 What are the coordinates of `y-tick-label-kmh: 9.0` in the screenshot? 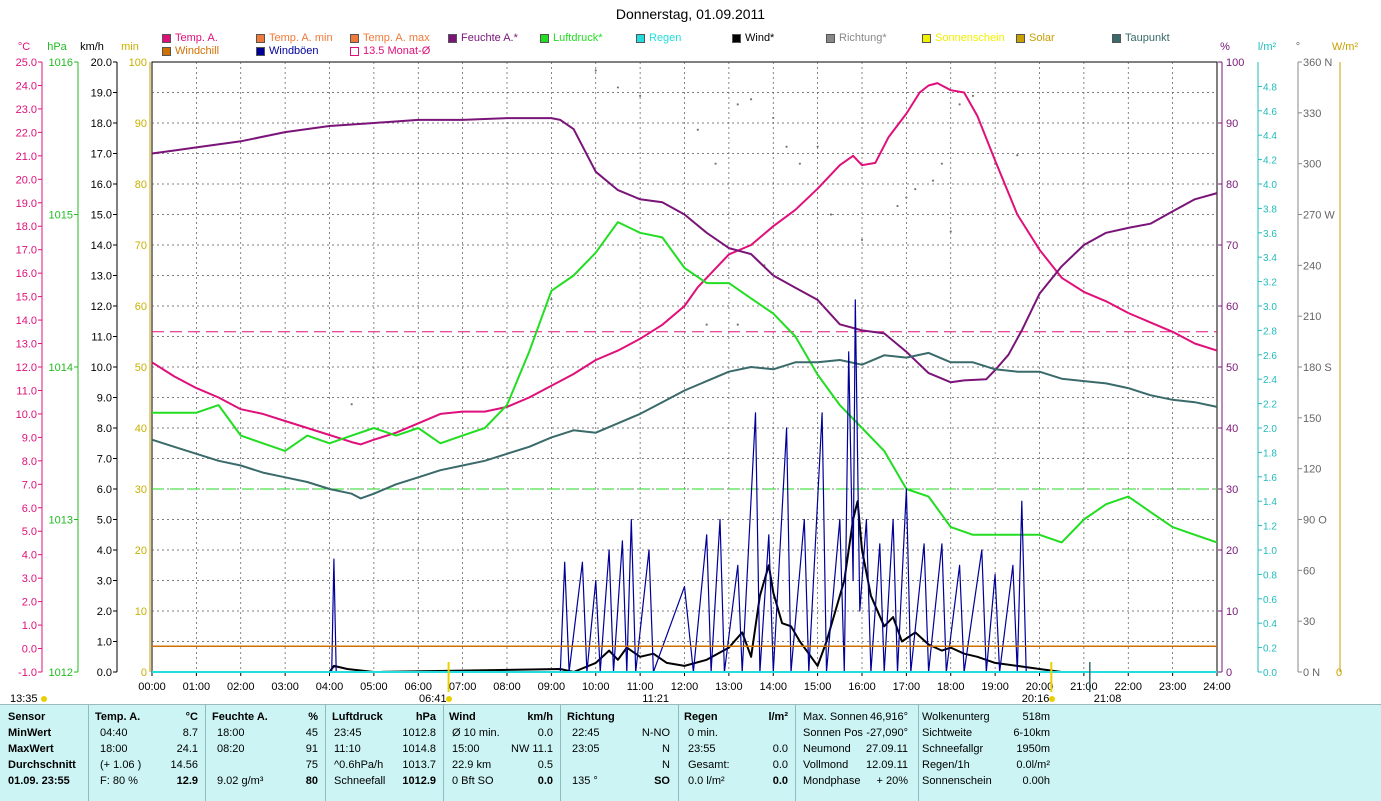 It's located at (104, 399).